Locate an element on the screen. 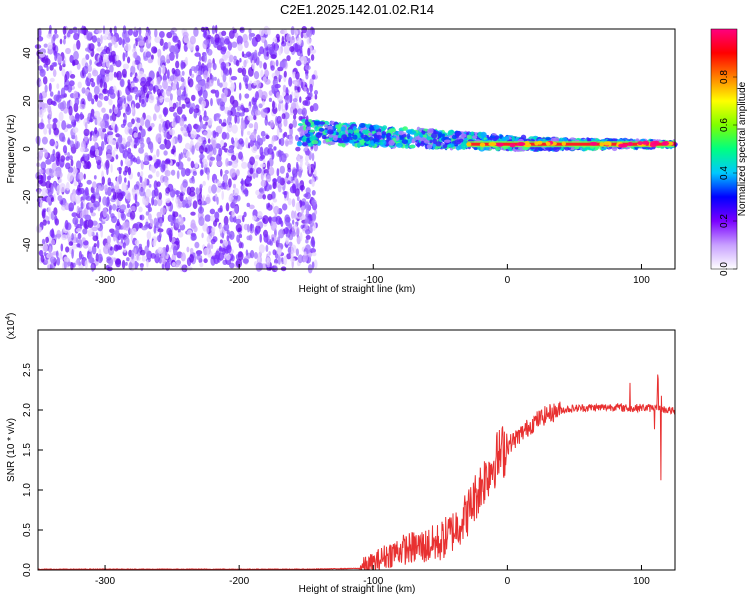 The image size is (750, 600). y-tick-label: -20 is located at coordinates (27, 196).